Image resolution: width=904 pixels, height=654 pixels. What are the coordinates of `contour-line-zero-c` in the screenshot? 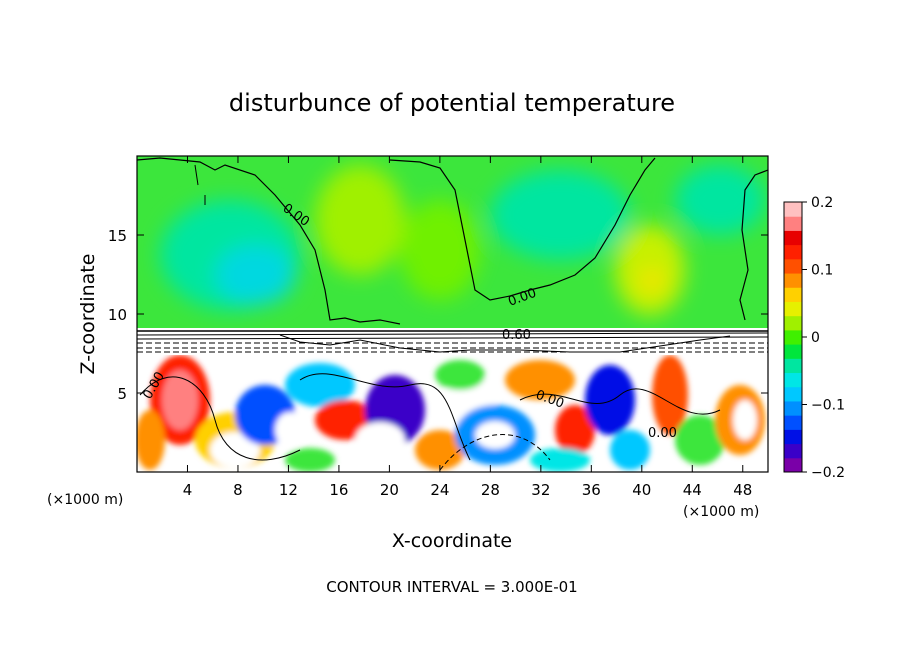 It's located at (753, 245).